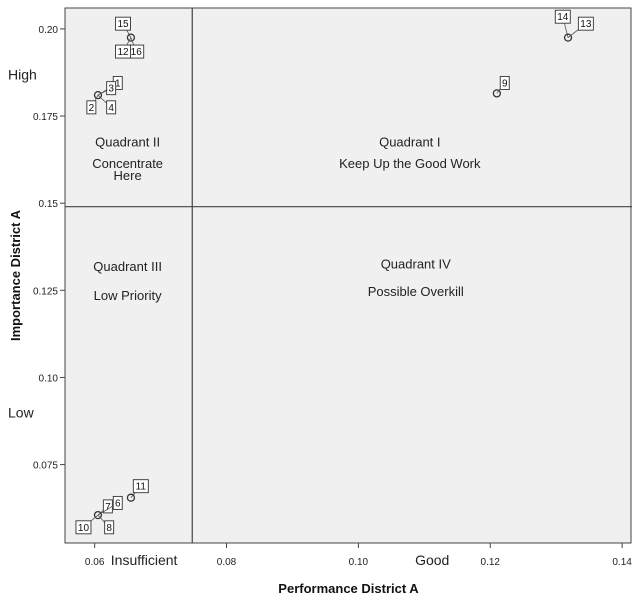  I want to click on quadrant-label: Concentrate, so click(127, 163).